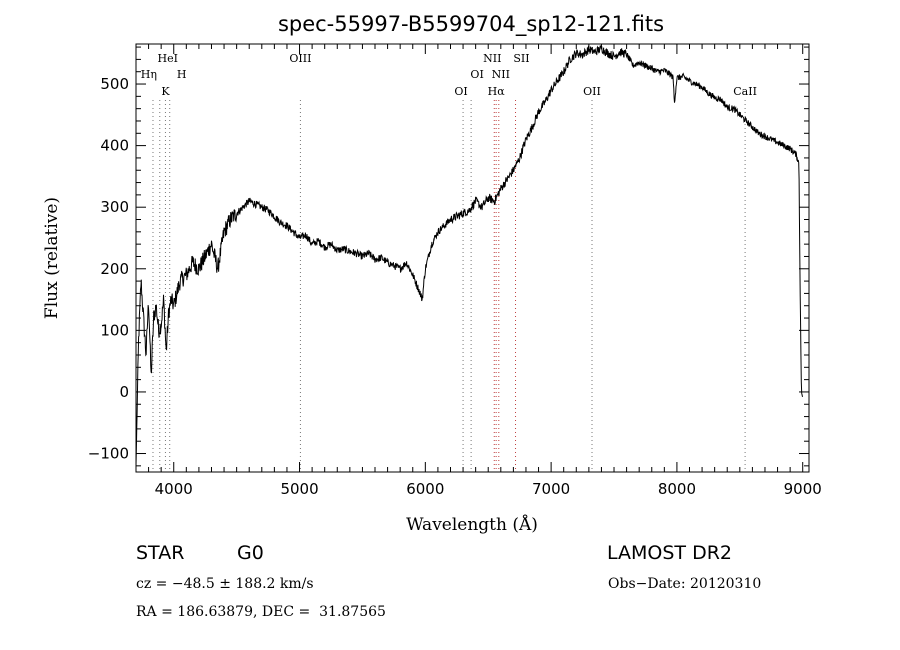  What do you see at coordinates (299, 489) in the screenshot?
I see `x-tick-label: 5000` at bounding box center [299, 489].